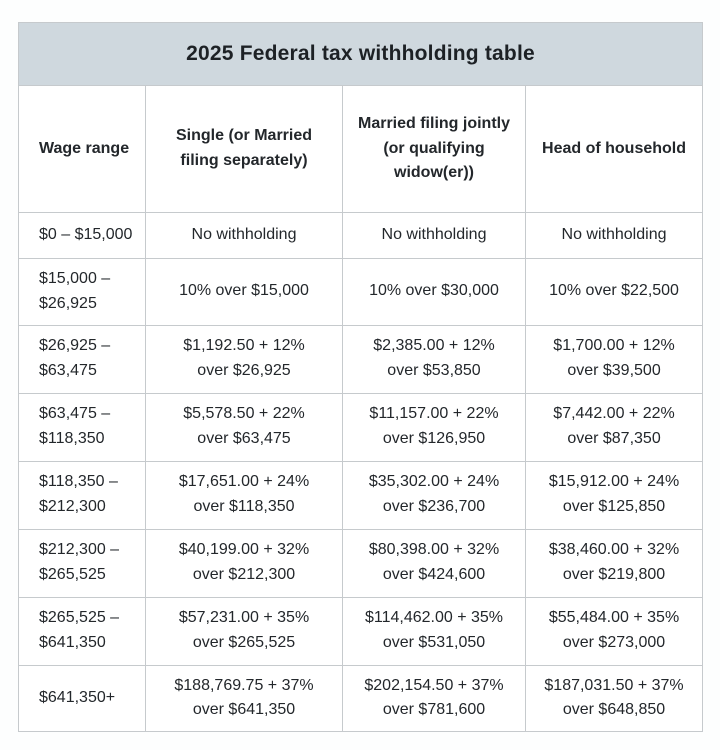  I want to click on married-jointly-cell: $11,157.00 + 22% over $126,950, so click(434, 427).